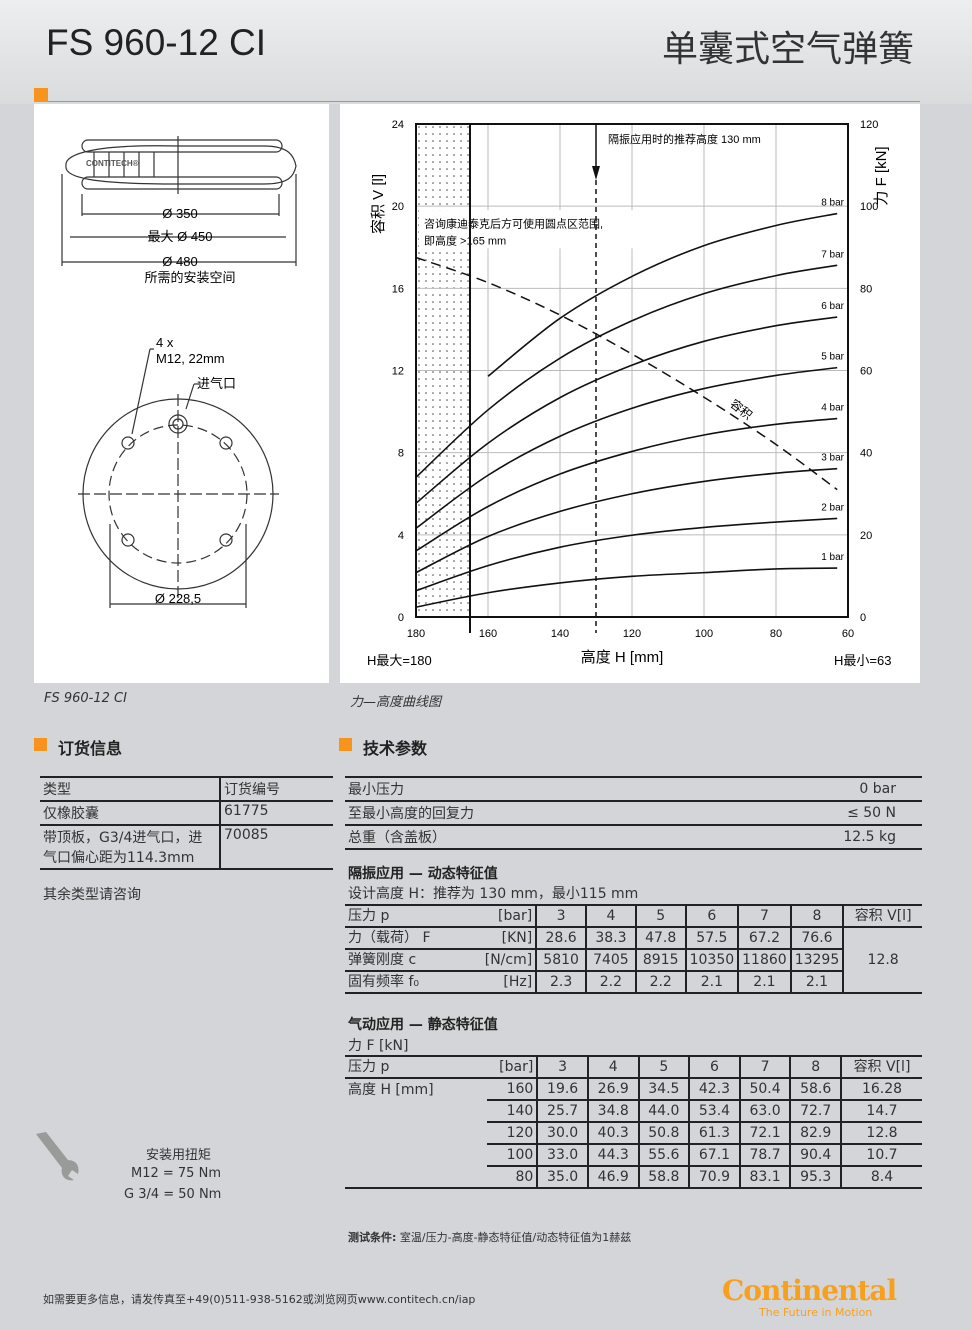 This screenshot has height=1330, width=972. I want to click on series-label: 3 bar, so click(832, 458).